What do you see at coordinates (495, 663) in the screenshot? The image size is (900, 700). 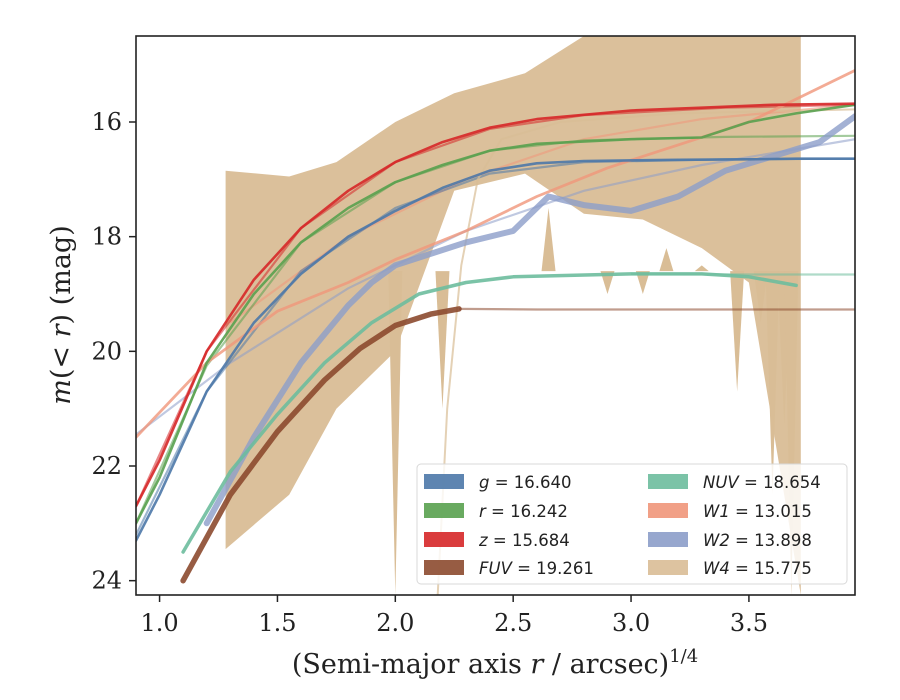 I see `x-axis-title: (Semi-major axis r / arcsec)1/4` at bounding box center [495, 663].